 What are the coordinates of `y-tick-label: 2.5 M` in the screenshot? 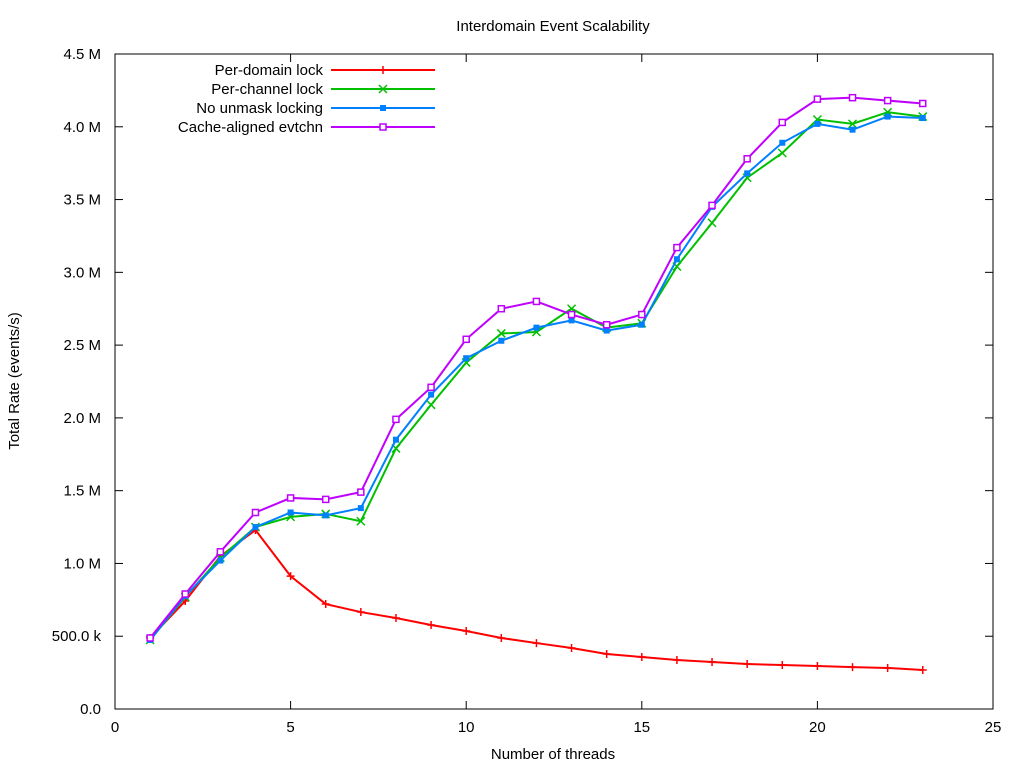 It's located at (82, 345).